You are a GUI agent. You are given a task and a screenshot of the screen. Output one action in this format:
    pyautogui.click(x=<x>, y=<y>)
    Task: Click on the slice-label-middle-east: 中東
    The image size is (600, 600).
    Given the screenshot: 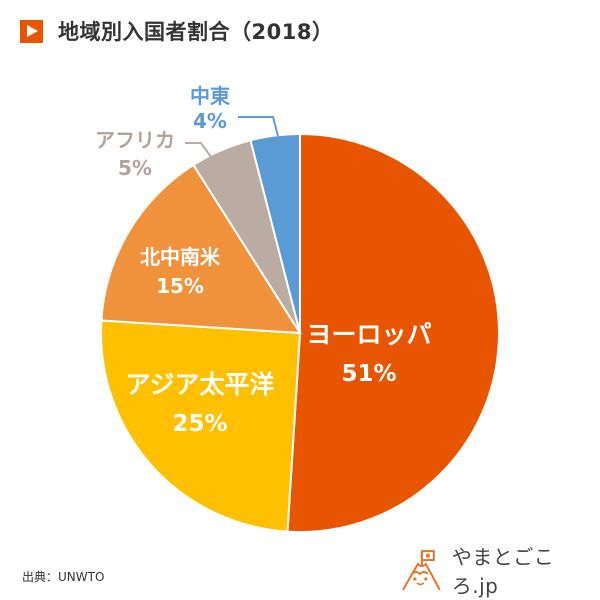 What is the action you would take?
    pyautogui.click(x=210, y=96)
    